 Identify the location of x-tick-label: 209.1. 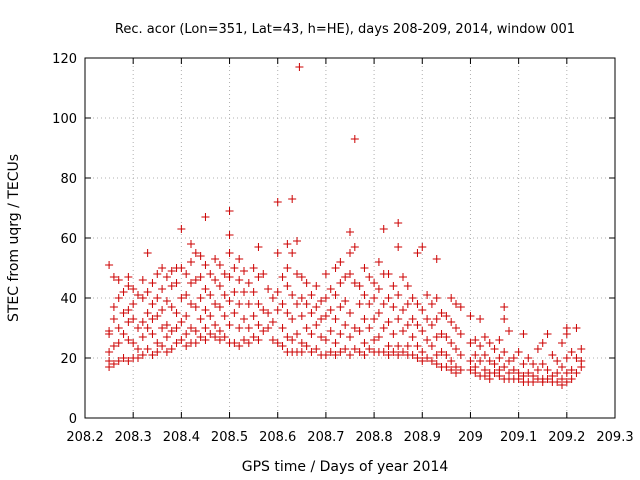
(518, 437).